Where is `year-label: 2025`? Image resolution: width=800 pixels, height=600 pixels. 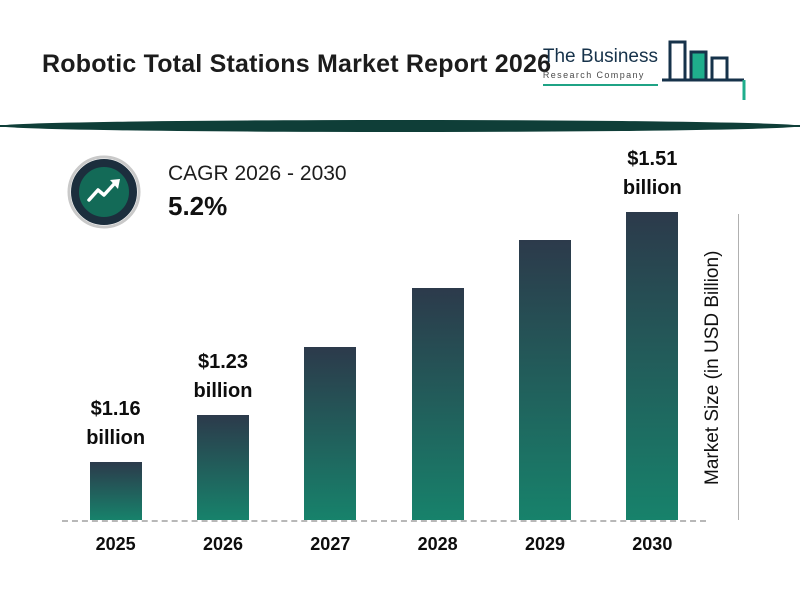 year-label: 2025 is located at coordinates (115, 544).